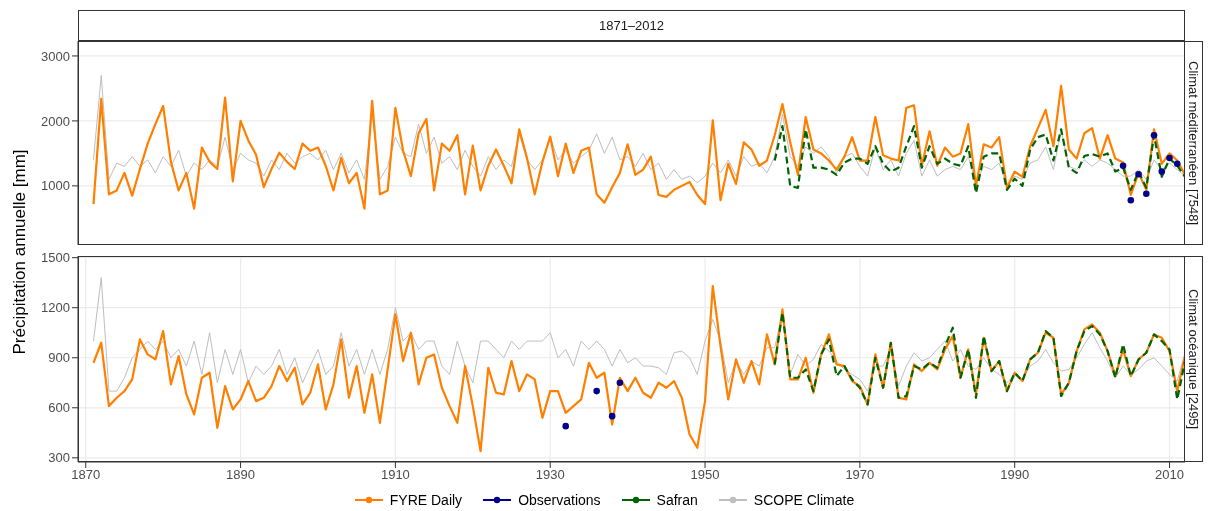  What do you see at coordinates (241, 475) in the screenshot?
I see `x-tick-label: 1890` at bounding box center [241, 475].